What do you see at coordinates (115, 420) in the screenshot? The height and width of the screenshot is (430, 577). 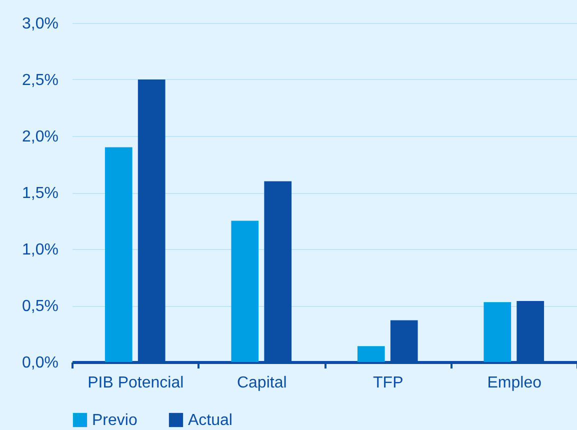 I see `legend-label: Previo` at bounding box center [115, 420].